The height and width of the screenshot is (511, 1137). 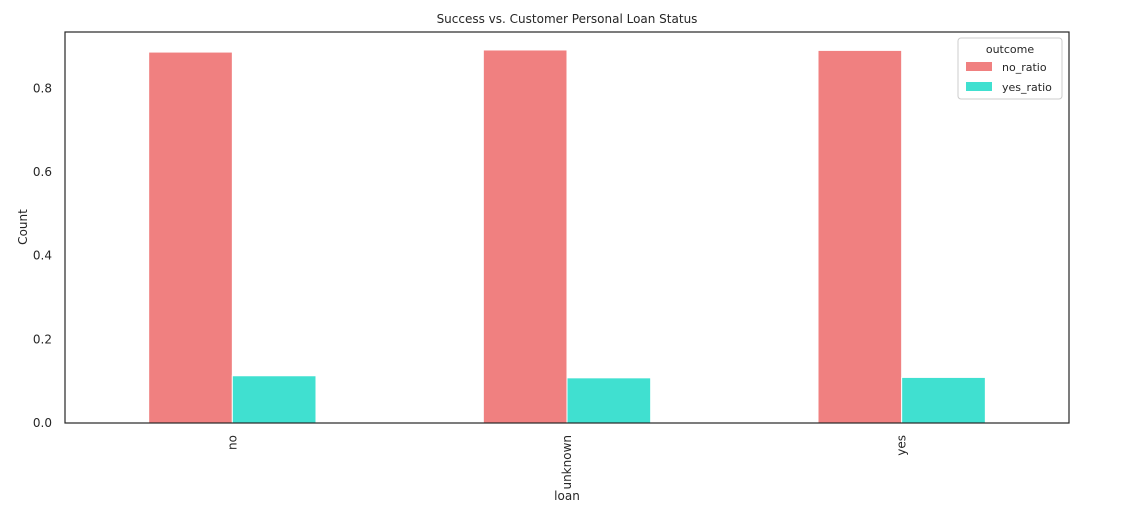 I want to click on legend: outcome no_ratio yes_ratio, so click(x=1010, y=68).